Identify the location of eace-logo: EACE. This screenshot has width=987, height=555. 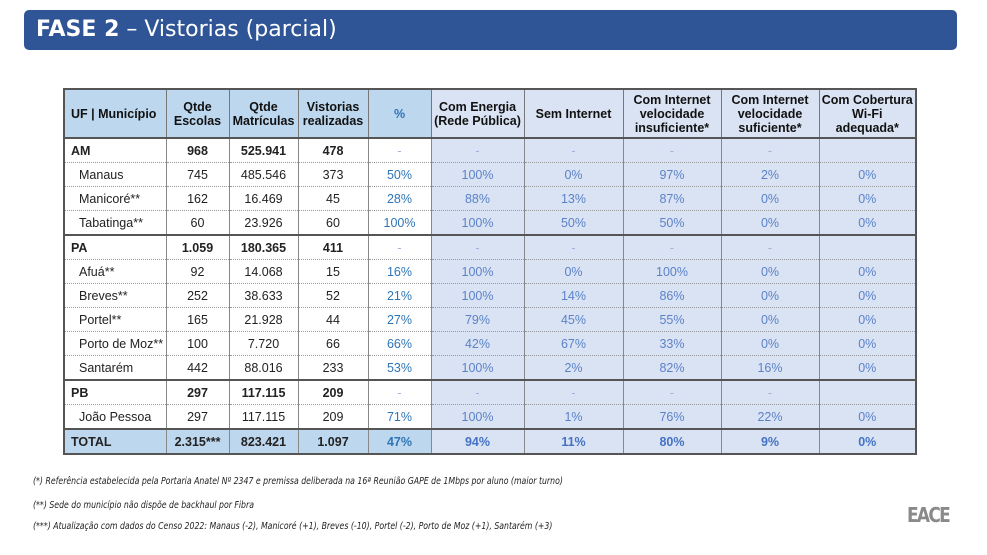
(929, 515).